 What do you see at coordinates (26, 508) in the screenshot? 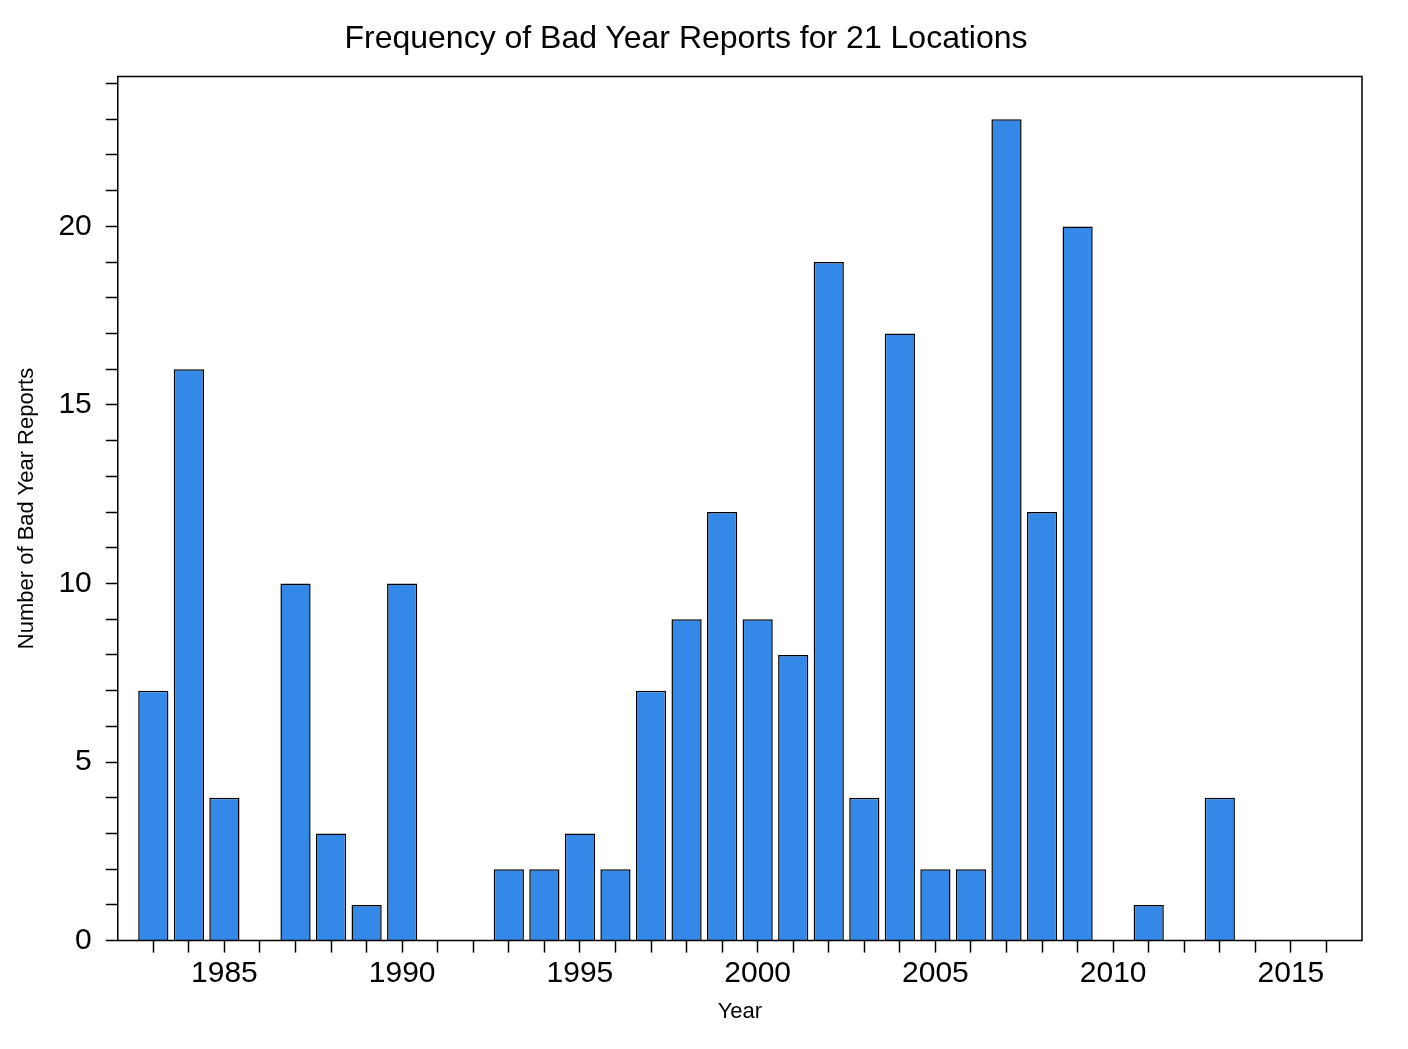
I see `y-axis-title: Number of Bad Year Reports` at bounding box center [26, 508].